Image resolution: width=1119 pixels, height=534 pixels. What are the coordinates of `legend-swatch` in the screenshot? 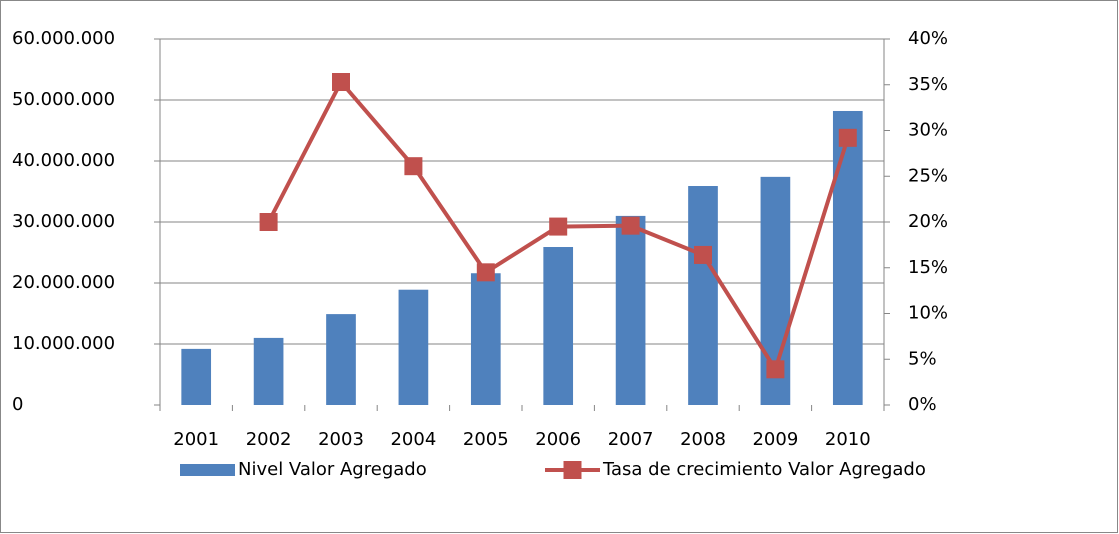 It's located at (207, 470).